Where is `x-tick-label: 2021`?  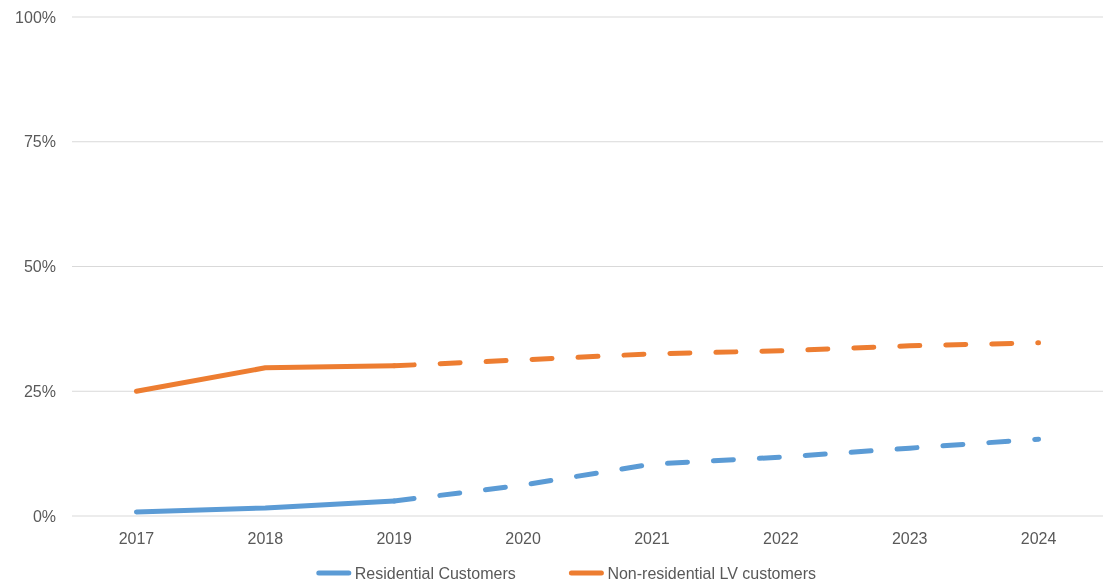 x-tick-label: 2021 is located at coordinates (652, 538).